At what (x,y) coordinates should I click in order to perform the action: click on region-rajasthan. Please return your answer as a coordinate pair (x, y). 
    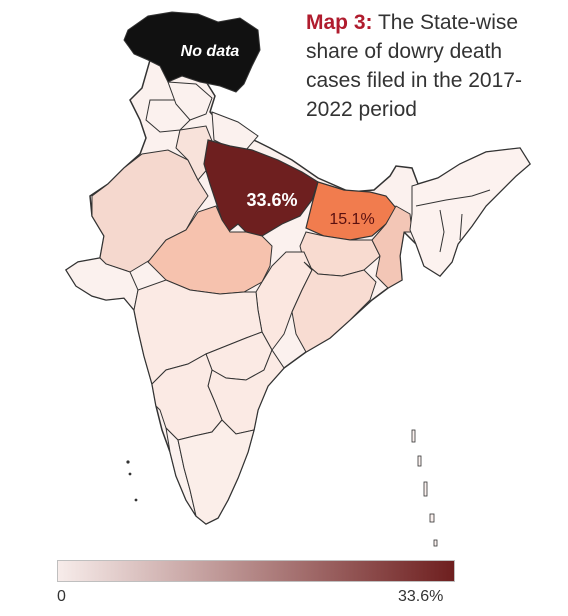
    Looking at the image, I should click on (150, 211).